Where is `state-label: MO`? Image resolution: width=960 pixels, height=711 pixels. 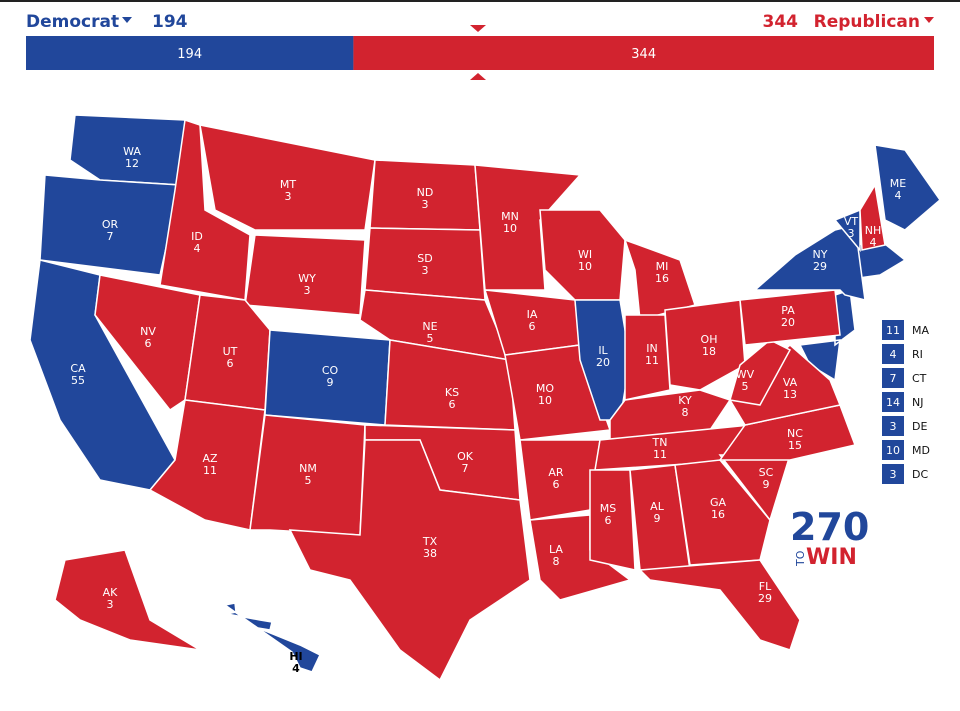
state-label: MO is located at coordinates (545, 388).